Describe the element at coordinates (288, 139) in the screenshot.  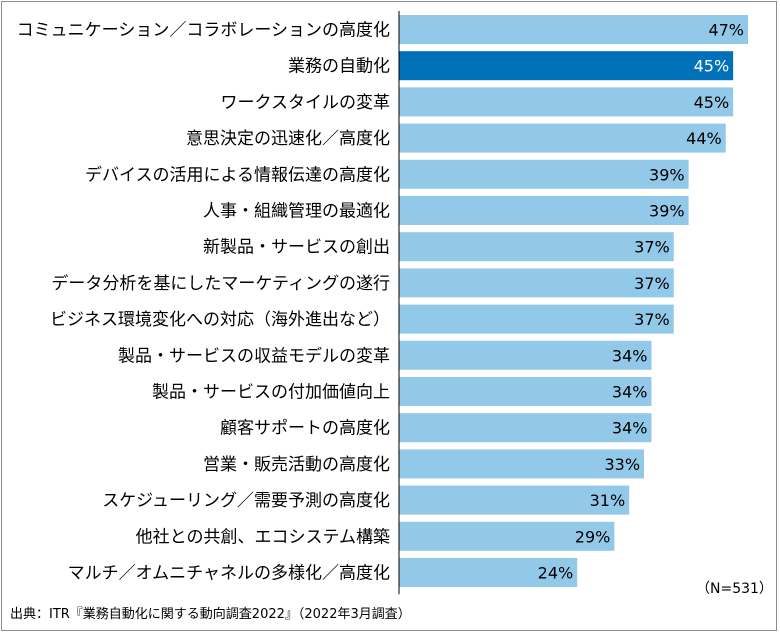
I see `category-label: 意思決定の迅速化／高度化` at that location.